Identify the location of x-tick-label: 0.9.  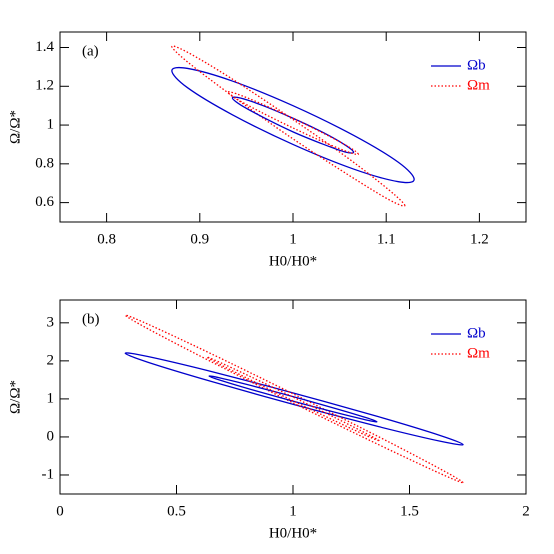
(199, 239).